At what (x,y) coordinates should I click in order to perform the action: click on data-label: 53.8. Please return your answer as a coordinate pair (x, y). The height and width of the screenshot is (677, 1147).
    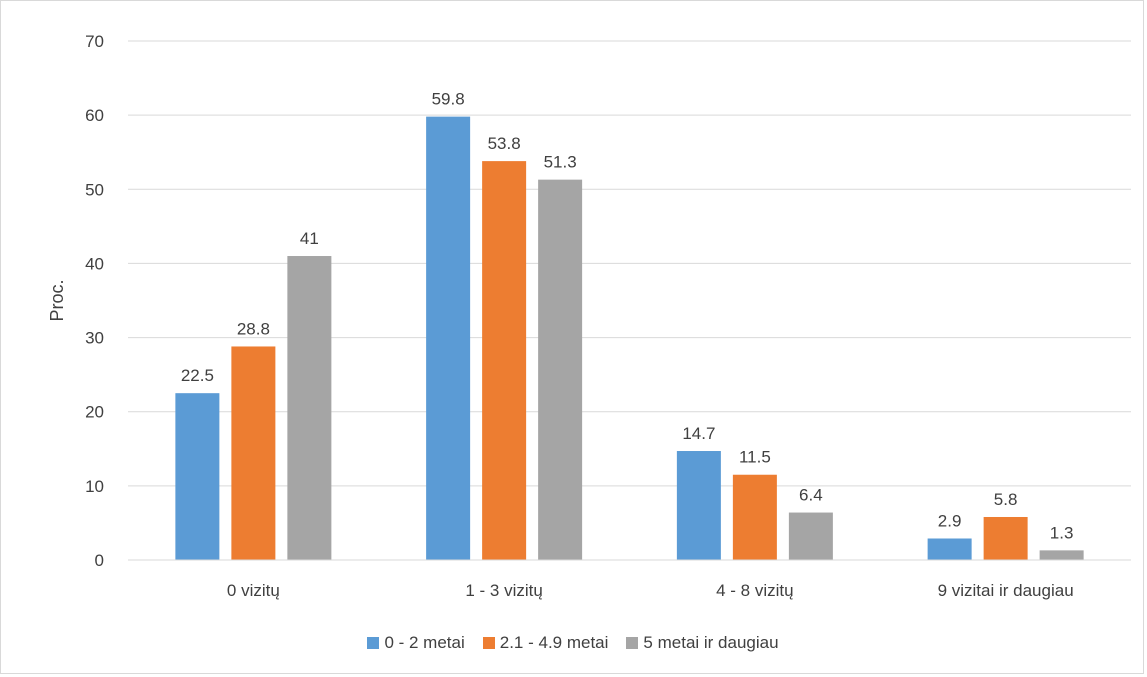
    Looking at the image, I should click on (504, 143).